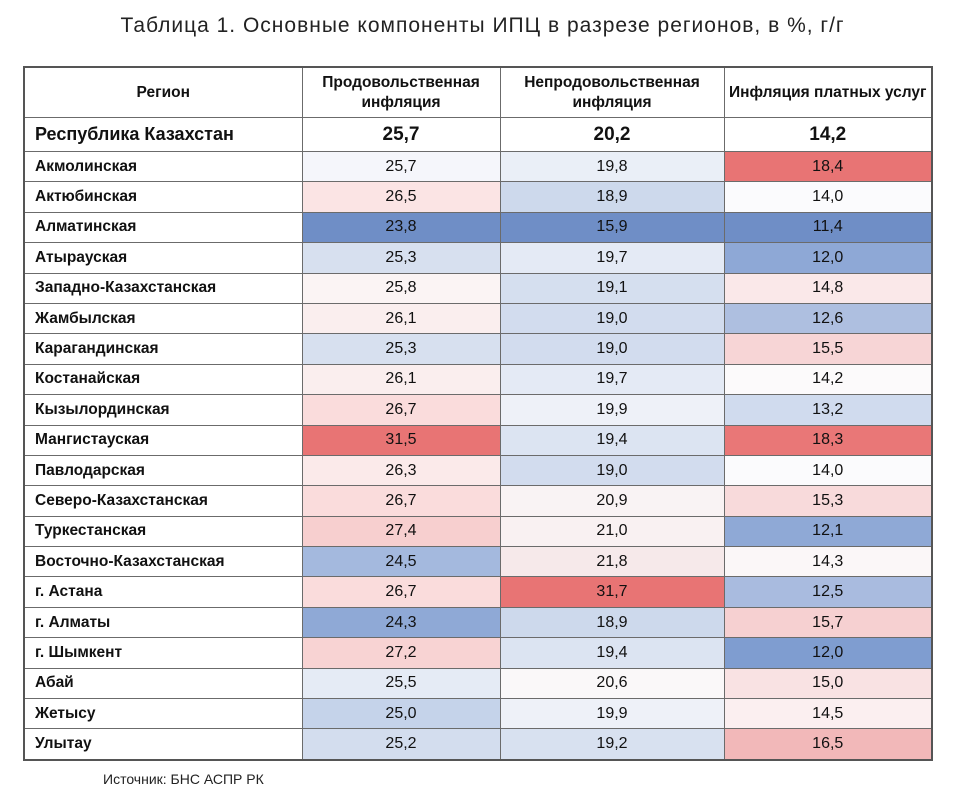 This screenshot has height=800, width=965. Describe the element at coordinates (828, 744) in the screenshot. I see `services-inflation-cell: 16,5` at that location.